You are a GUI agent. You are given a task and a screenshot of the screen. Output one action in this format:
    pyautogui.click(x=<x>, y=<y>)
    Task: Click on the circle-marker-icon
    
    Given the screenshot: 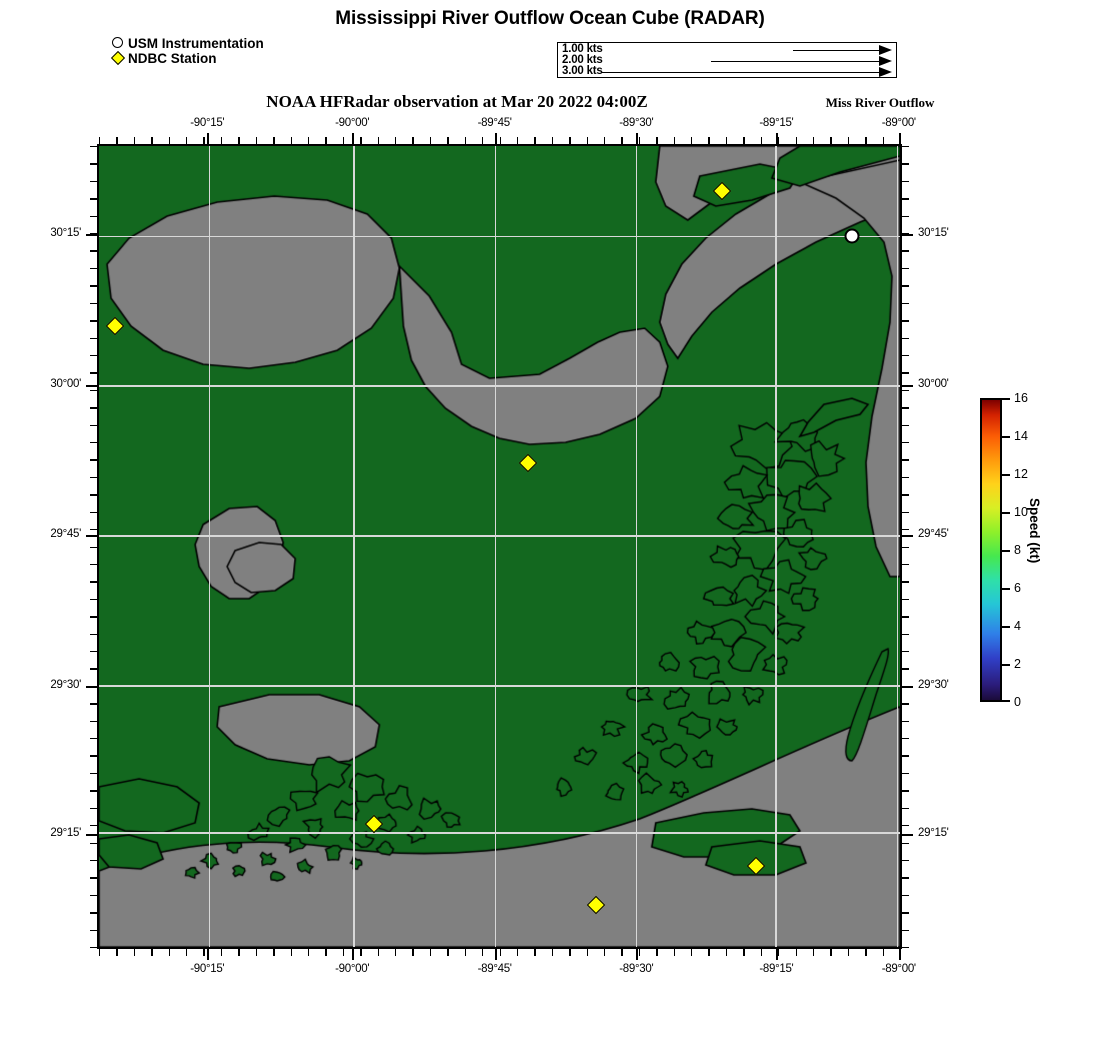 What is the action you would take?
    pyautogui.click(x=119, y=43)
    